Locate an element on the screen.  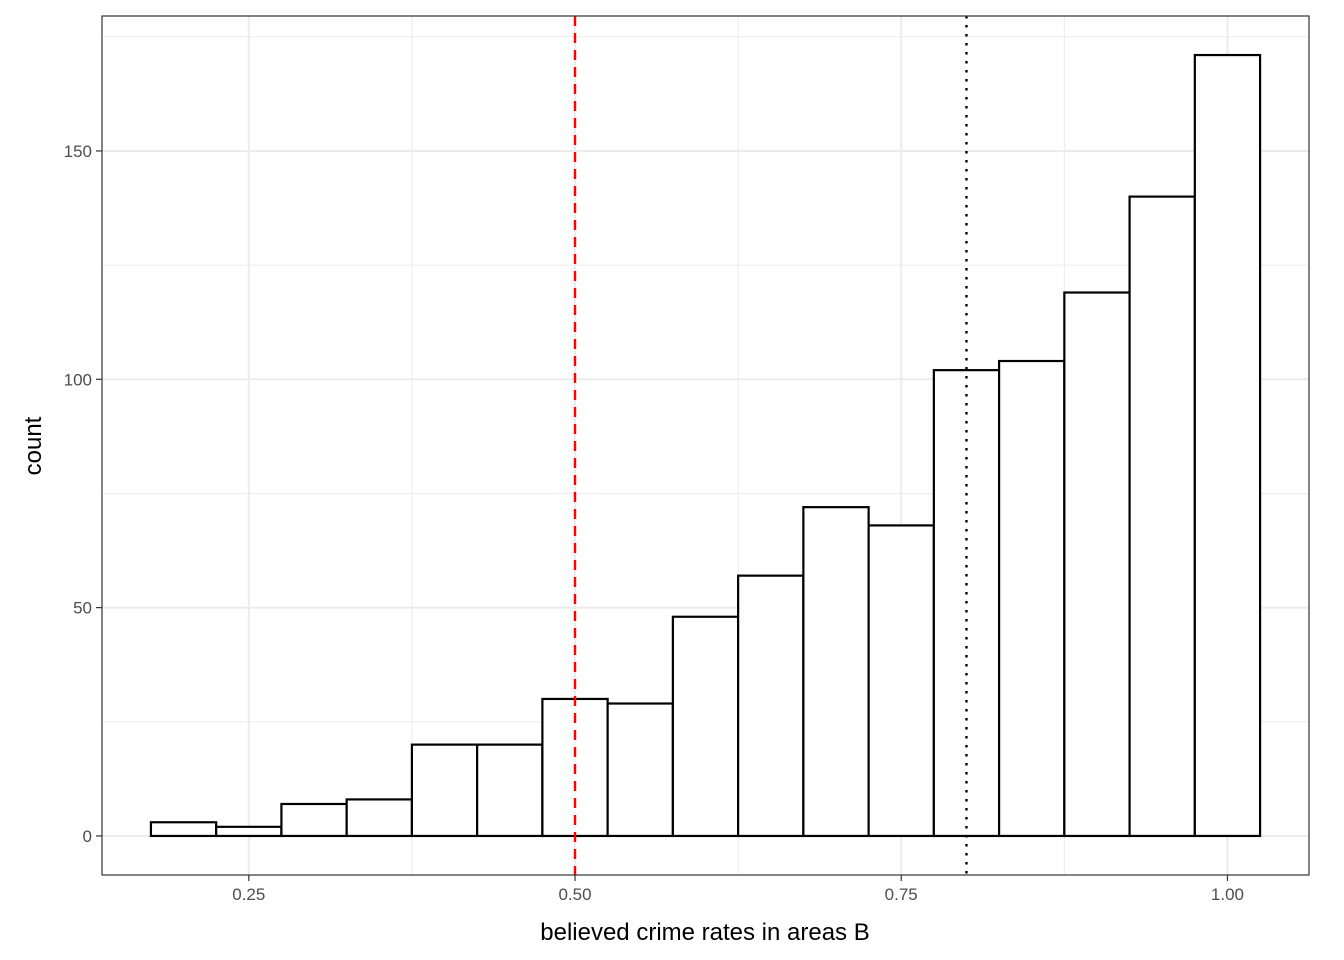
x-axis-title: believed crime rates in areas B is located at coordinates (704, 932).